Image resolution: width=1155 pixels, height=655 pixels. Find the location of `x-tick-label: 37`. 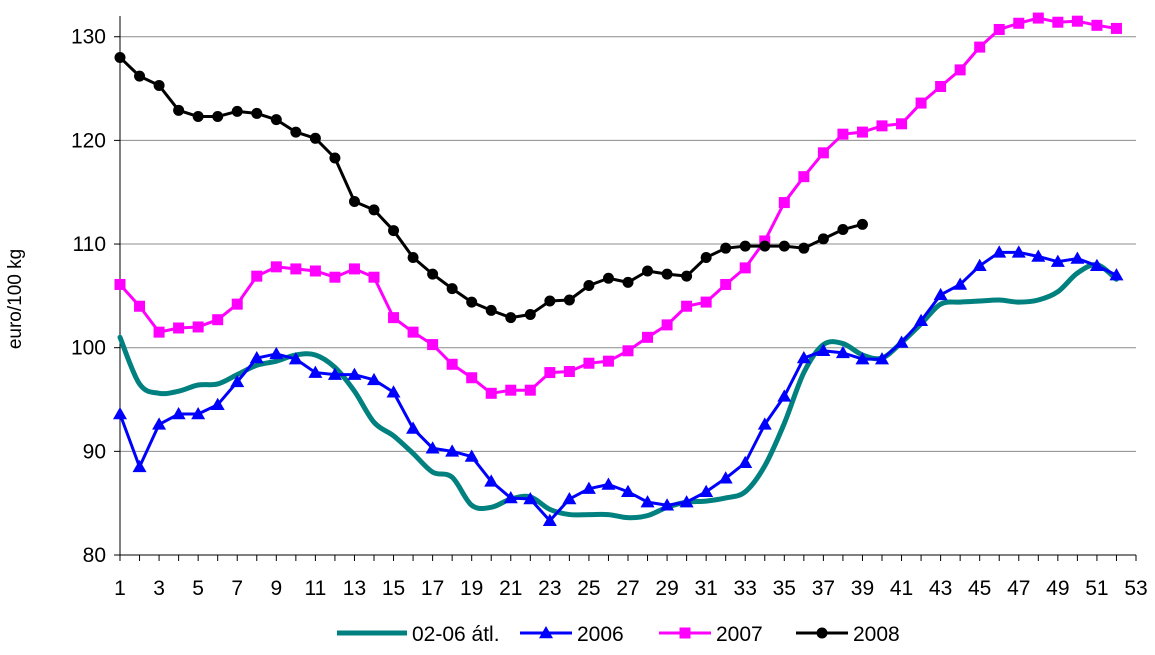

x-tick-label: 37 is located at coordinates (823, 588).